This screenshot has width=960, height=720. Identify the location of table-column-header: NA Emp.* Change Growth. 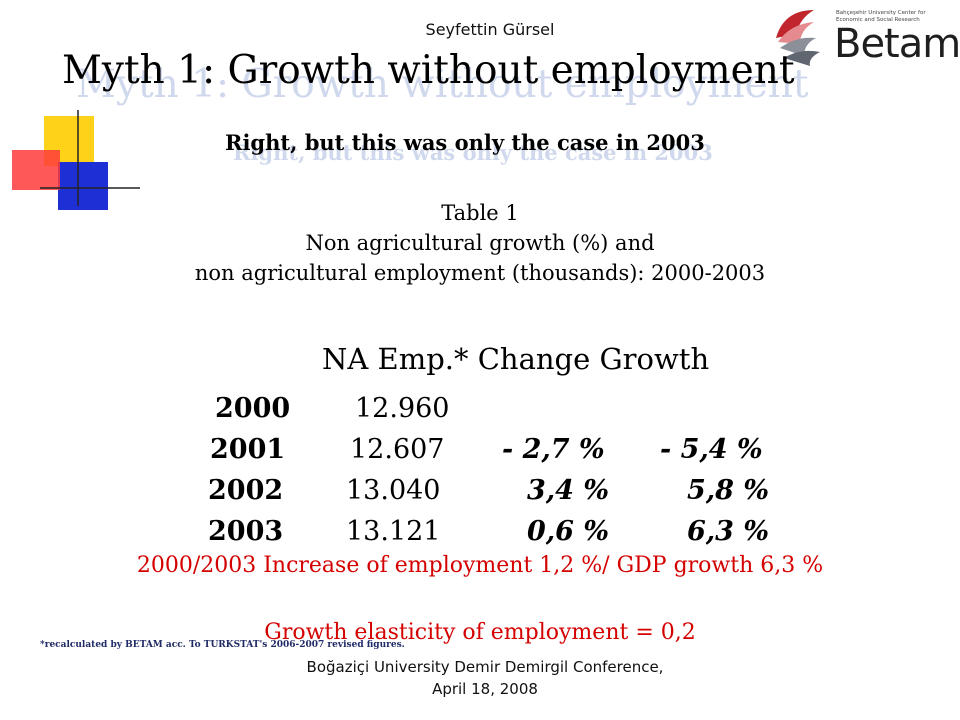
(516, 359).